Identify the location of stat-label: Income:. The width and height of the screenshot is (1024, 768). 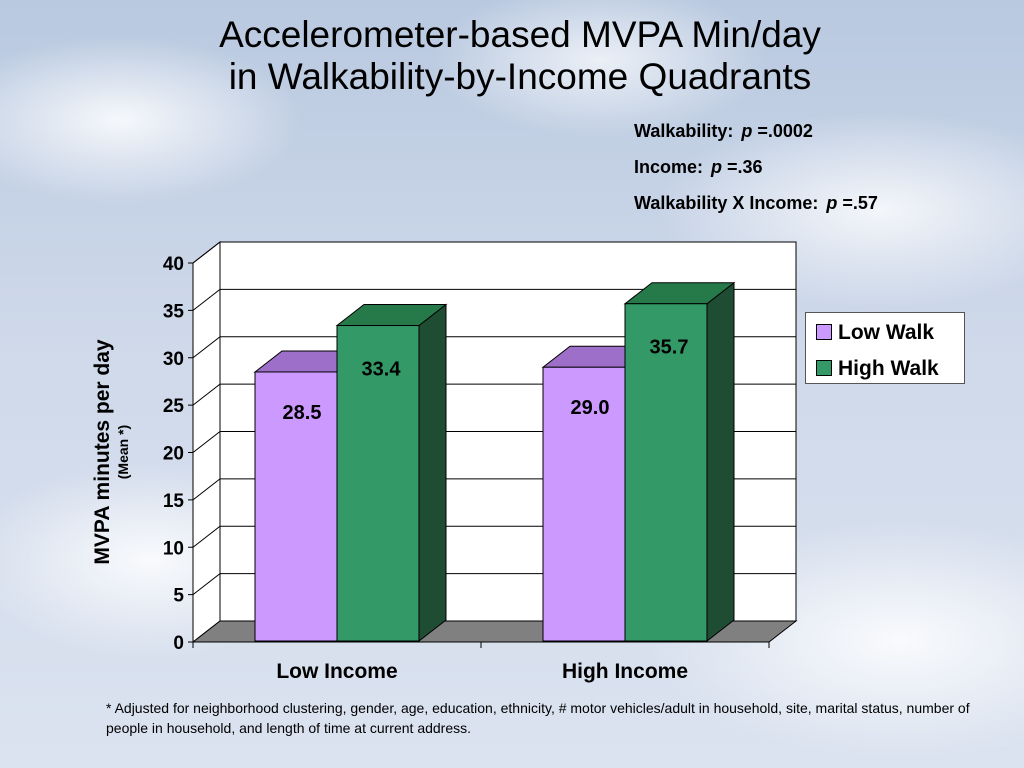
(669, 167).